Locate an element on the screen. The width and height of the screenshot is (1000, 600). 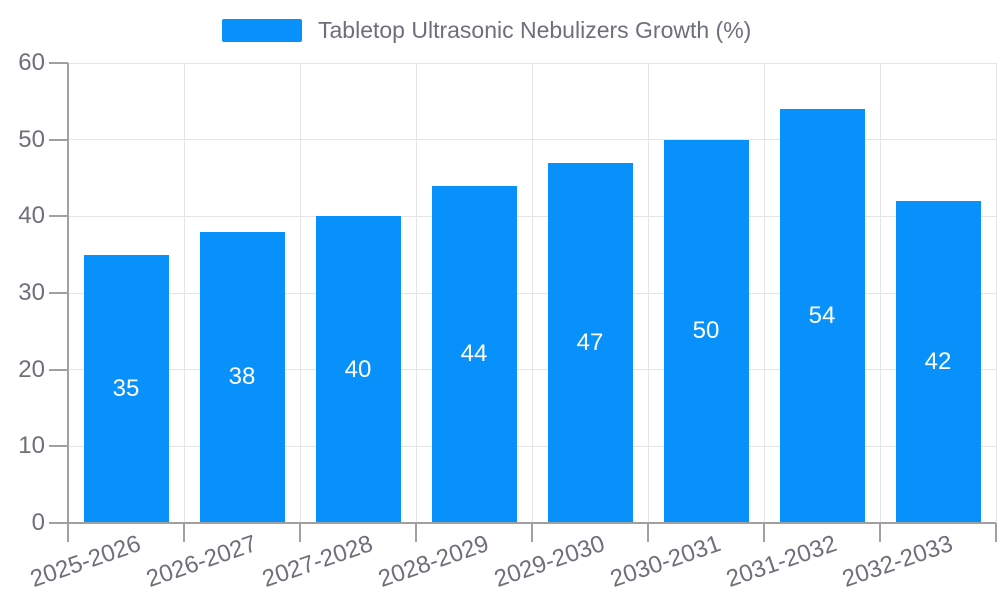
x-axis-label: 2025-2026 is located at coordinates (86, 561).